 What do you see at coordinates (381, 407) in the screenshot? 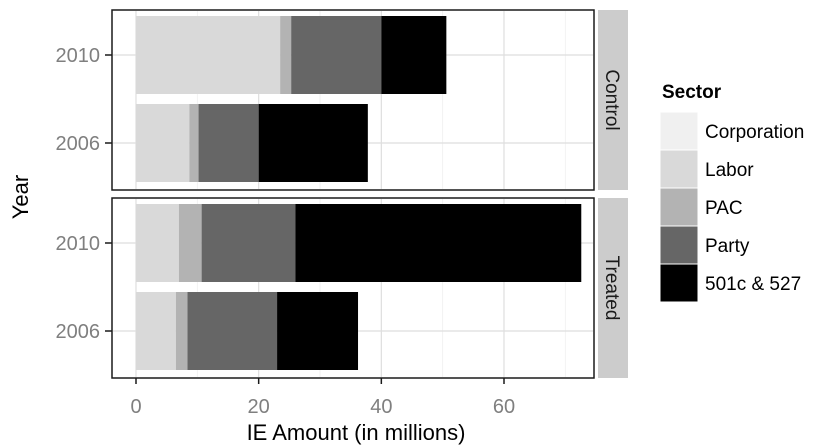
I see `x-tick-label: 40` at bounding box center [381, 407].